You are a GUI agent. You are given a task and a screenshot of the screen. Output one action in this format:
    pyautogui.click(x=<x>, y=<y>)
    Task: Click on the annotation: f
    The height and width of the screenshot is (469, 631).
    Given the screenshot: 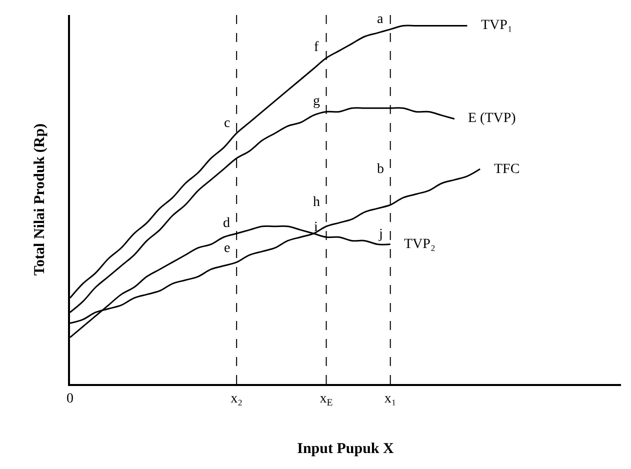 What is the action you would take?
    pyautogui.click(x=316, y=47)
    